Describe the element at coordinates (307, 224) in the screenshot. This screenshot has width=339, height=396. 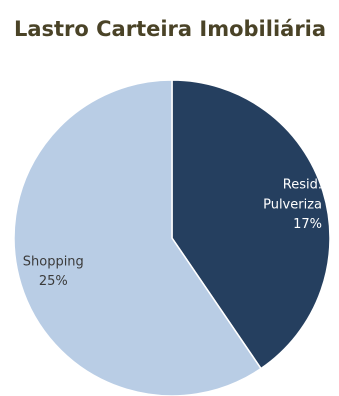
I see `slice-value-label: 17%` at that location.